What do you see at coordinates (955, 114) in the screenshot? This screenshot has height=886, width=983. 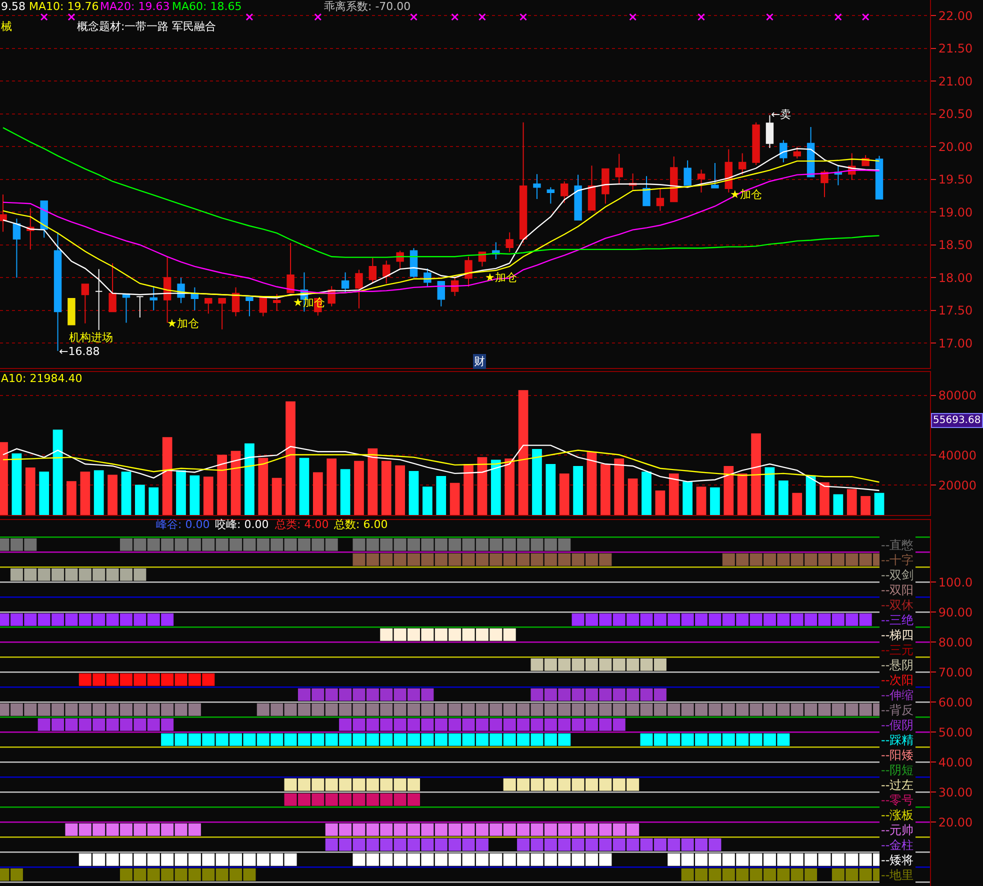 I see `y-tick-label: 20.50` at bounding box center [955, 114].